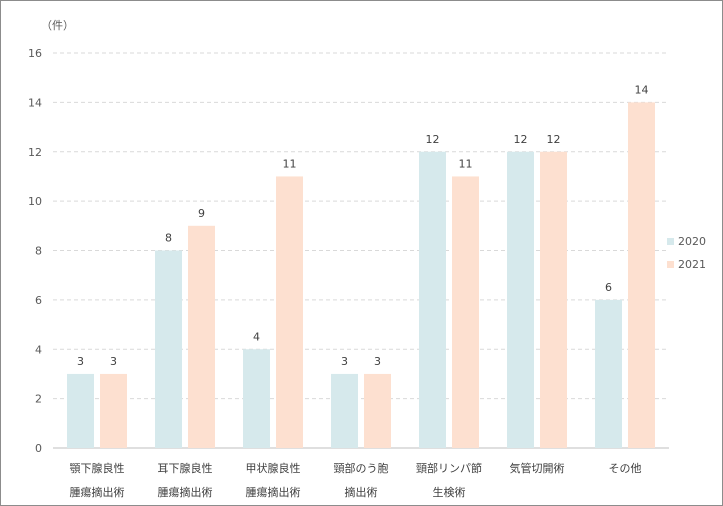 This screenshot has width=723, height=506. I want to click on x-tick-label-5-0: 気管切開術, so click(537, 468).